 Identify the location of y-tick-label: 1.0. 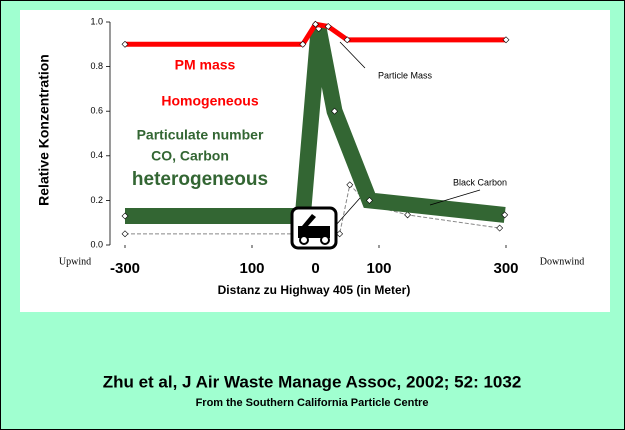
(96, 21).